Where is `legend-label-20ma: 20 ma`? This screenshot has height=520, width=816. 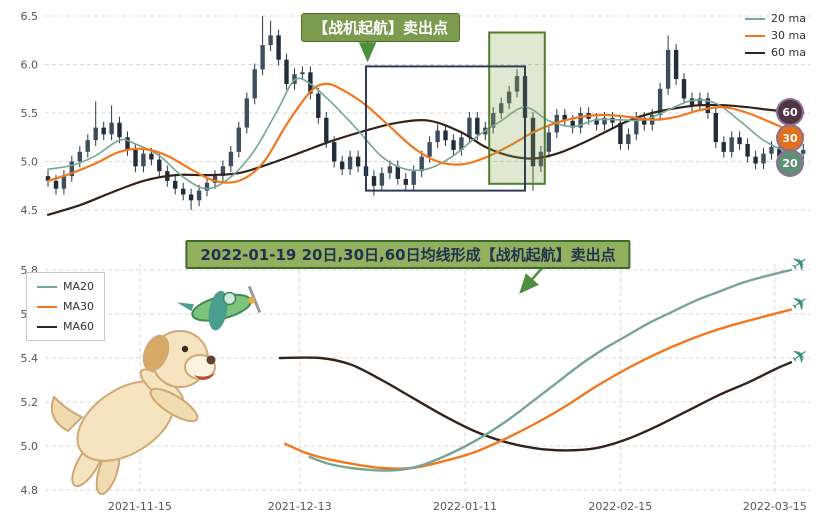 legend-label-20ma: 20 ma is located at coordinates (788, 18).